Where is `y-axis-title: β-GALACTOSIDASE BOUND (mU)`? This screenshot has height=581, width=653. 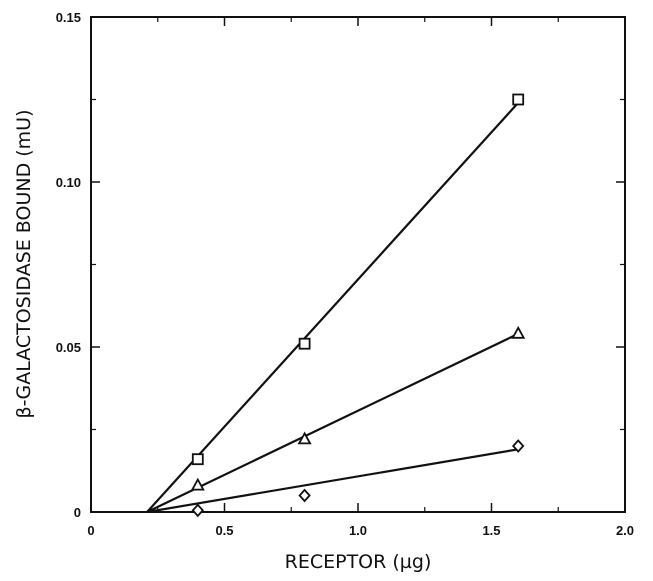 y-axis-title: β-GALACTOSIDASE BOUND (mU) is located at coordinates (24, 264).